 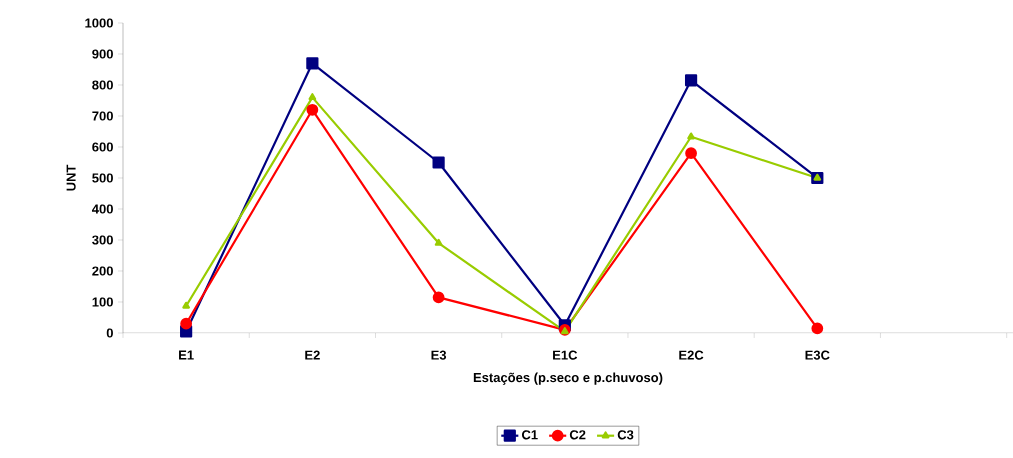 What do you see at coordinates (102, 178) in the screenshot?
I see `y-tick-label: 500` at bounding box center [102, 178].